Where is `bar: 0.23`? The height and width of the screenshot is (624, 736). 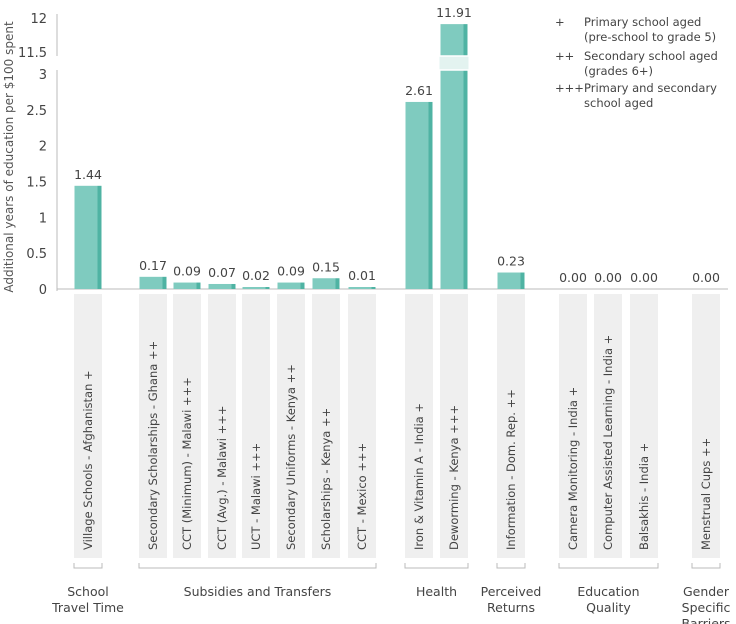
bar: 0.23 is located at coordinates (511, 271).